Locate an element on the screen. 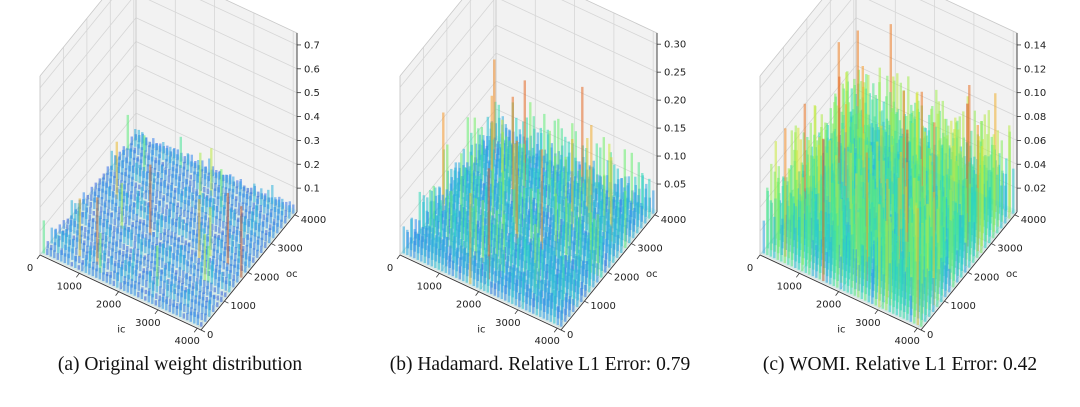  tick-label-z: 0.12 is located at coordinates (1035, 69).